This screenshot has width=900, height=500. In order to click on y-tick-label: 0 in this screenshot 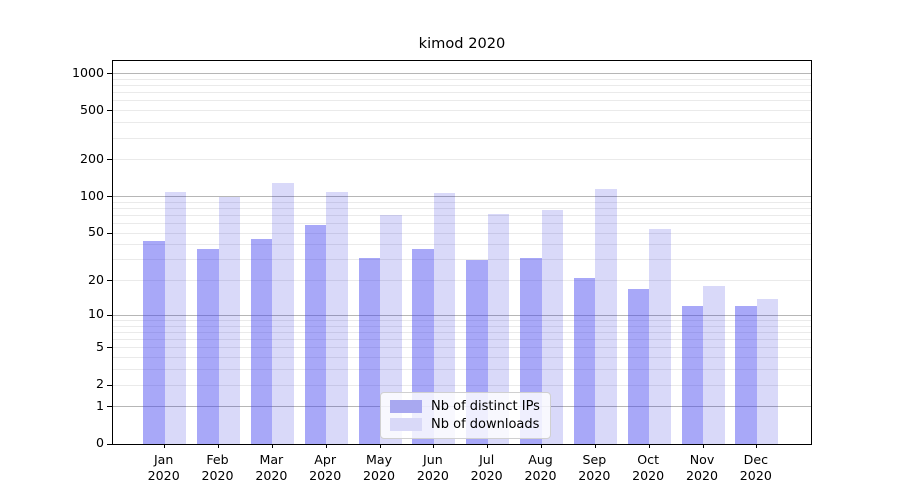, I will do `click(99, 442)`.